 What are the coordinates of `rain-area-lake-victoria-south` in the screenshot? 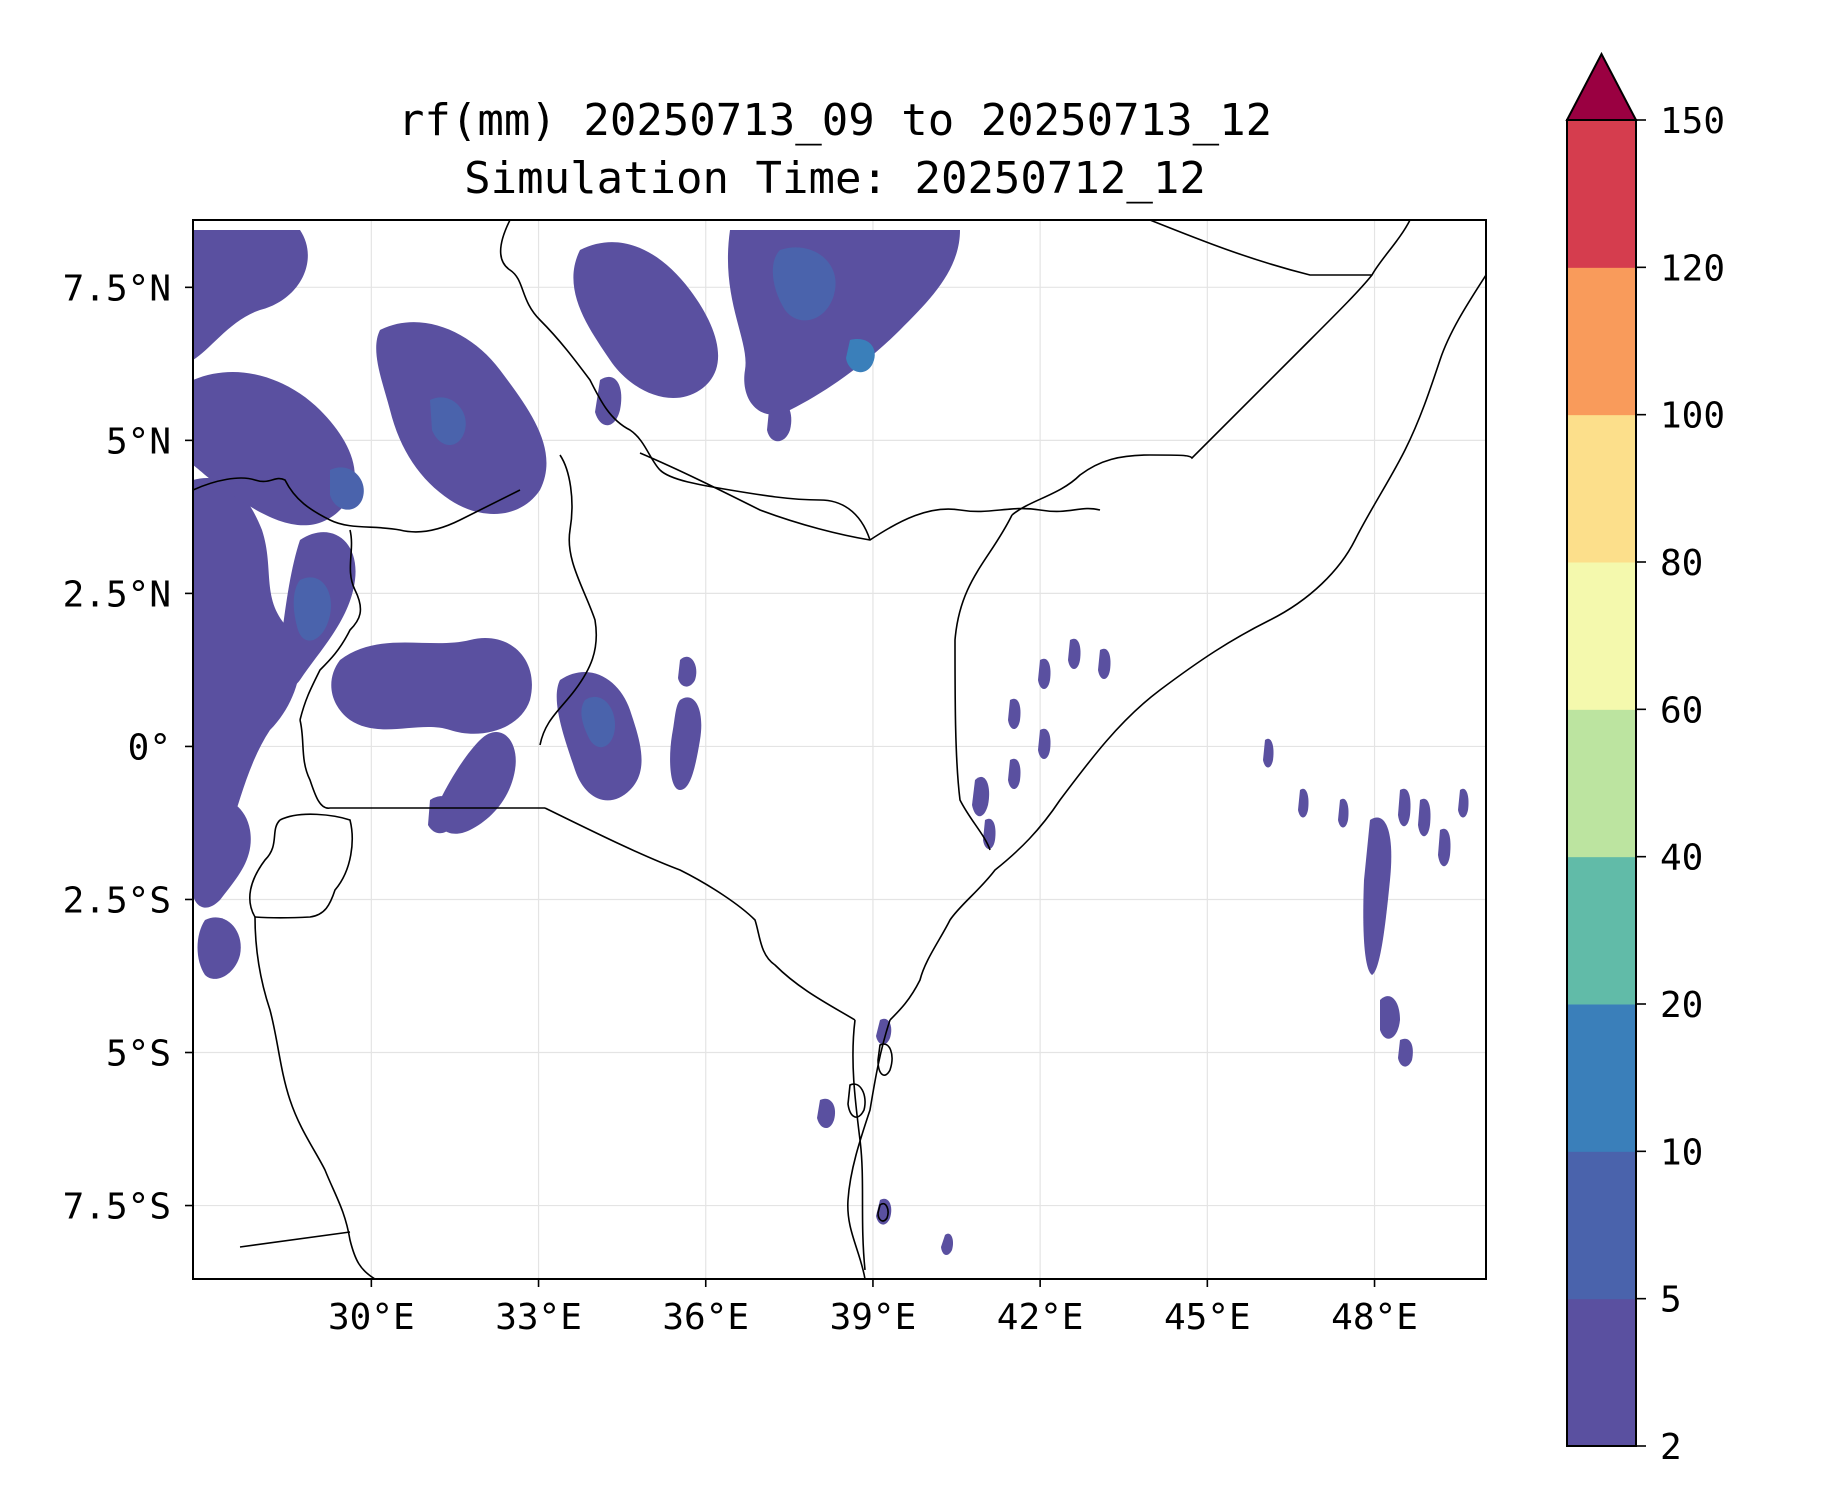 It's located at (442, 815).